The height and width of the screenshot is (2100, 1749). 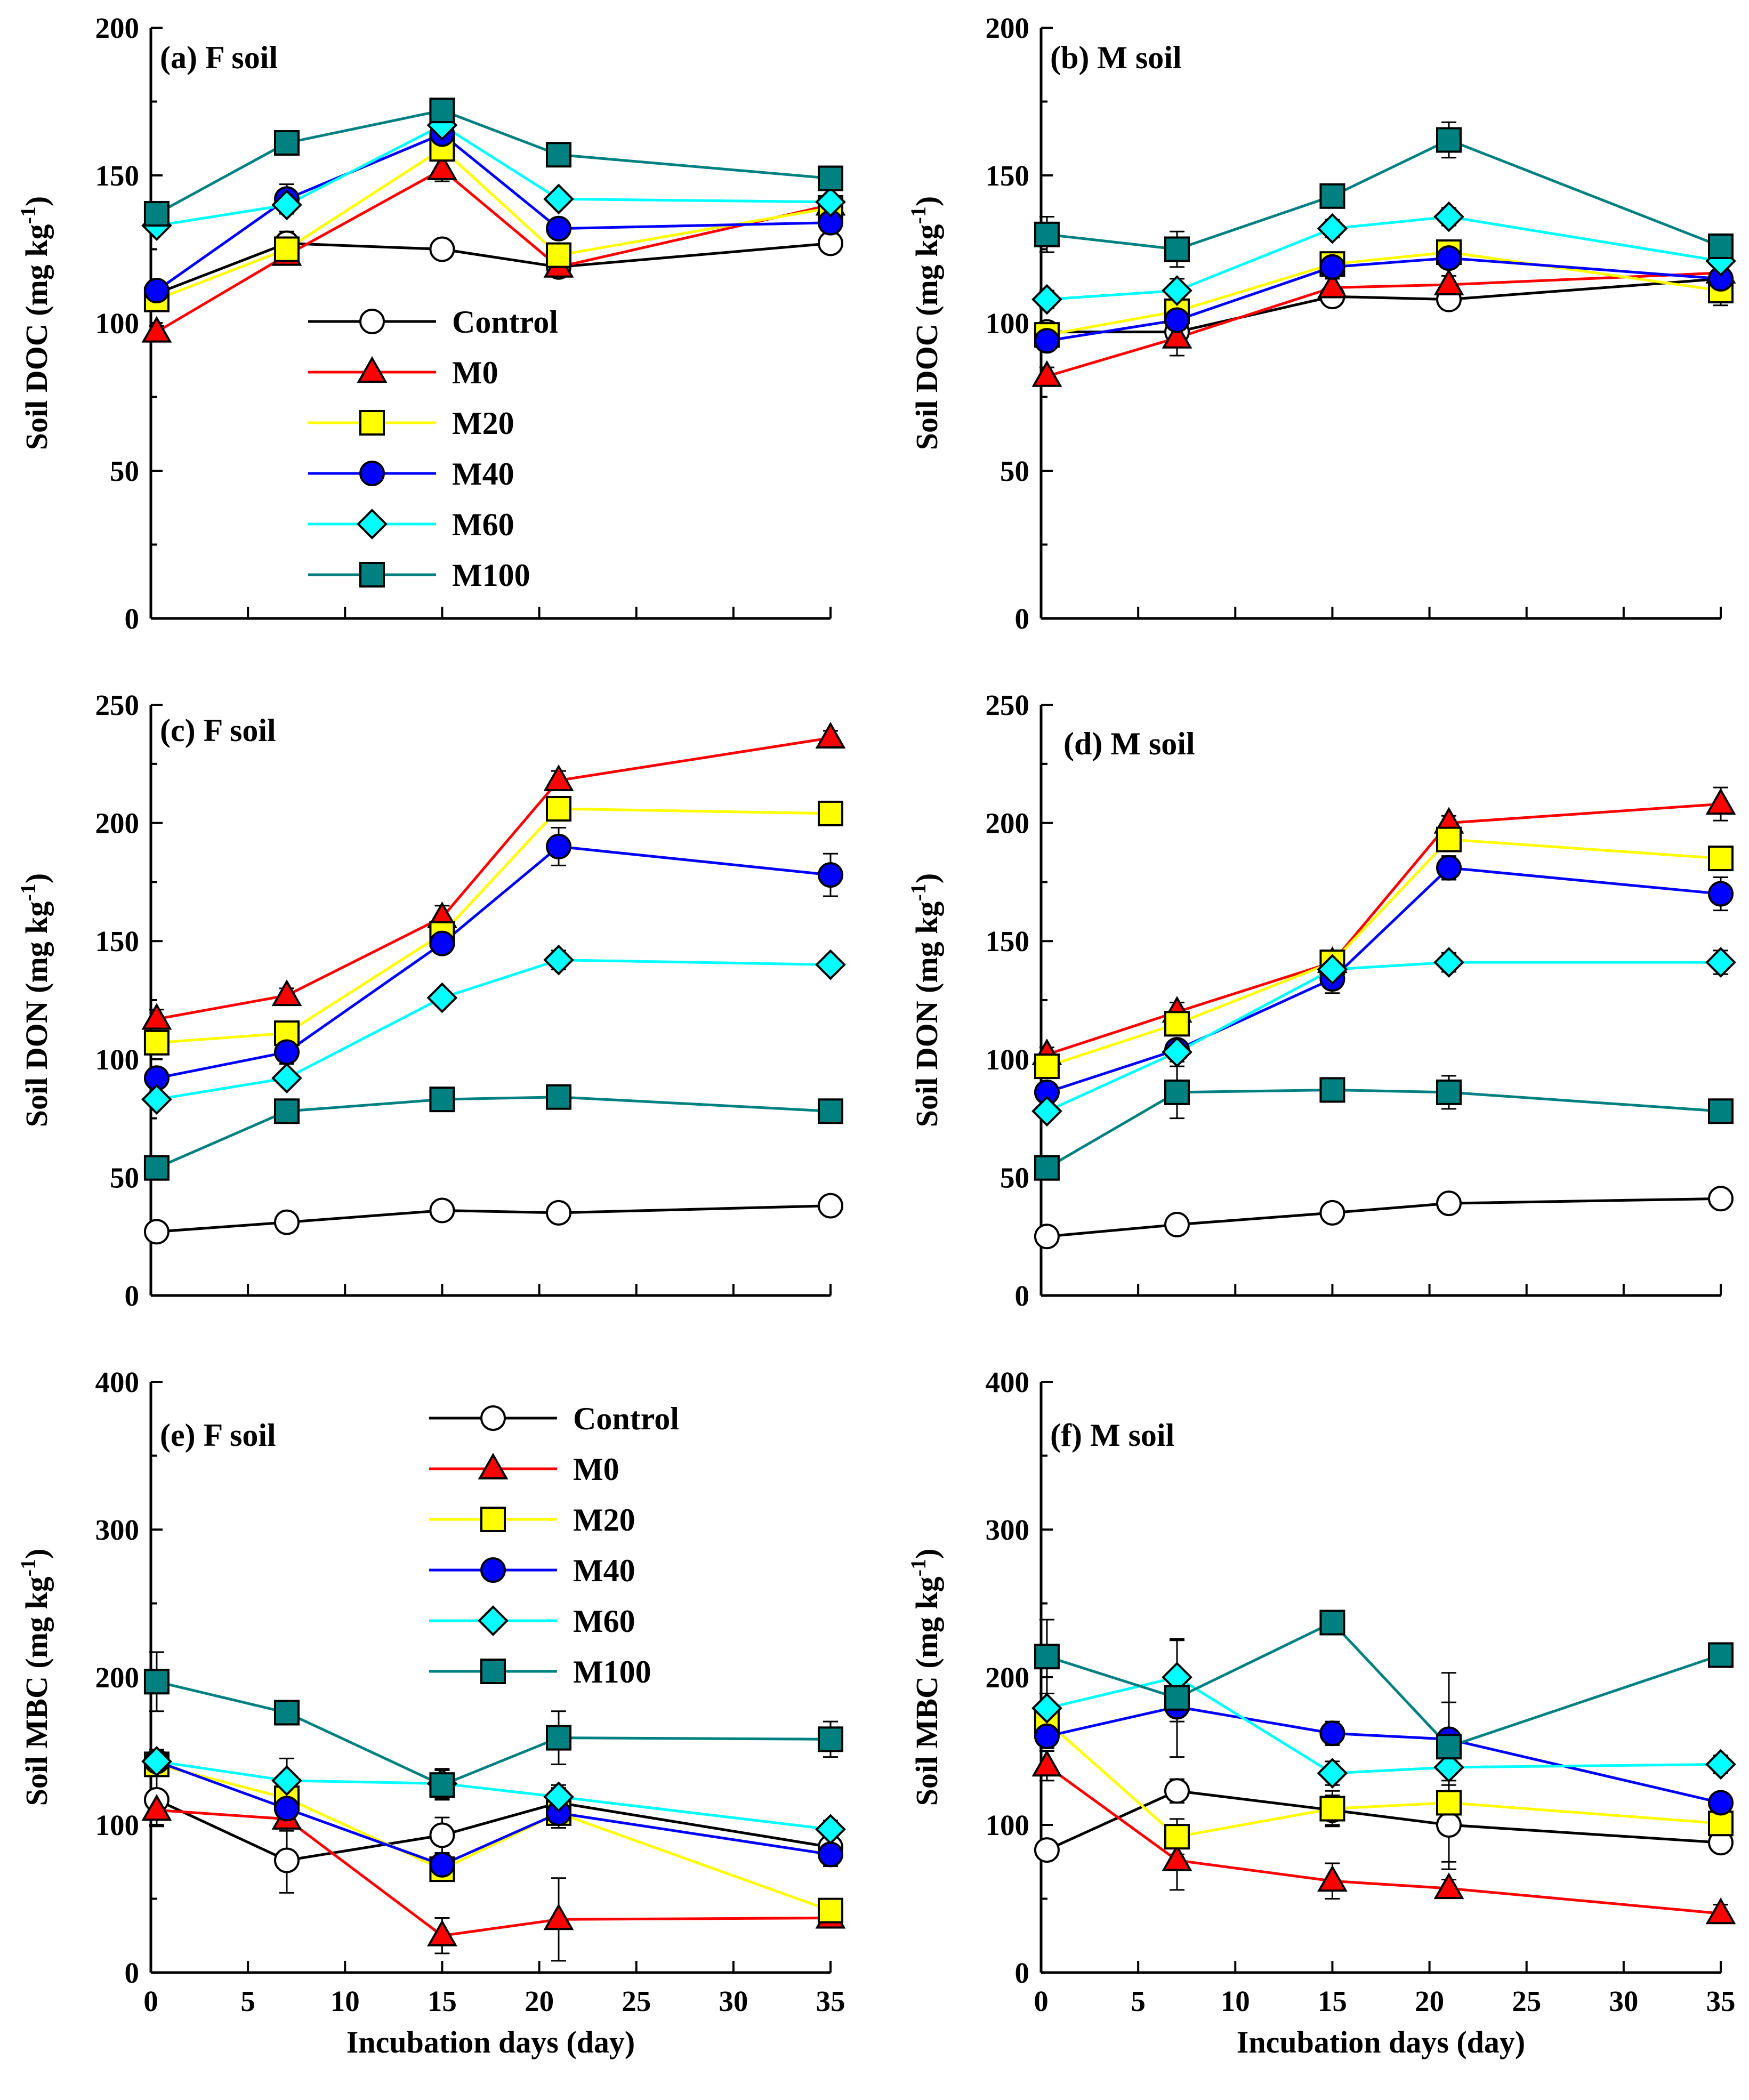 What do you see at coordinates (433, 448) in the screenshot?
I see `legend: Control M0 M20 M40 M60 M100` at bounding box center [433, 448].